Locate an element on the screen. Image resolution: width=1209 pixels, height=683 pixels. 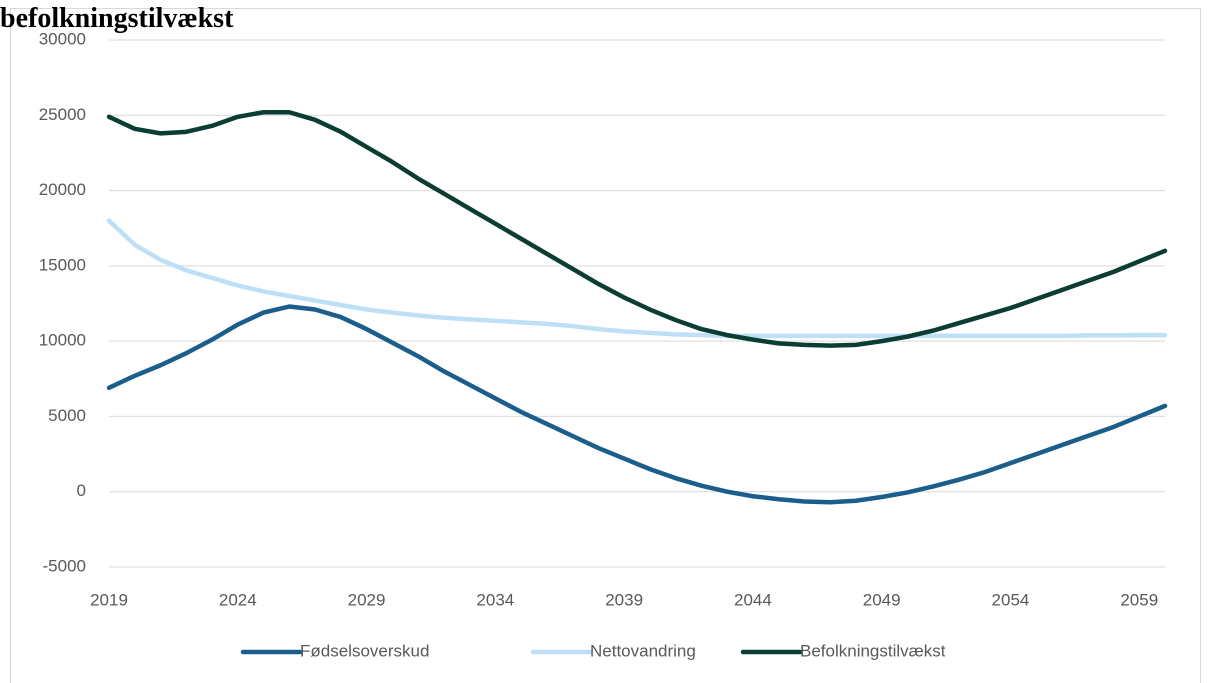
y-tick-label: 15000 is located at coordinates (62, 264).